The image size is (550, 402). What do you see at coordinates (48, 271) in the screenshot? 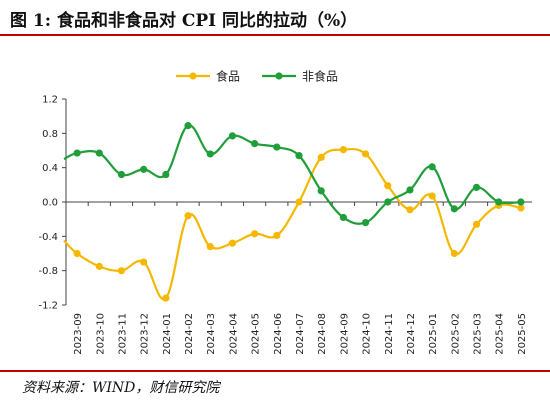
I see `y-tick-label: -0.8` at bounding box center [48, 271].